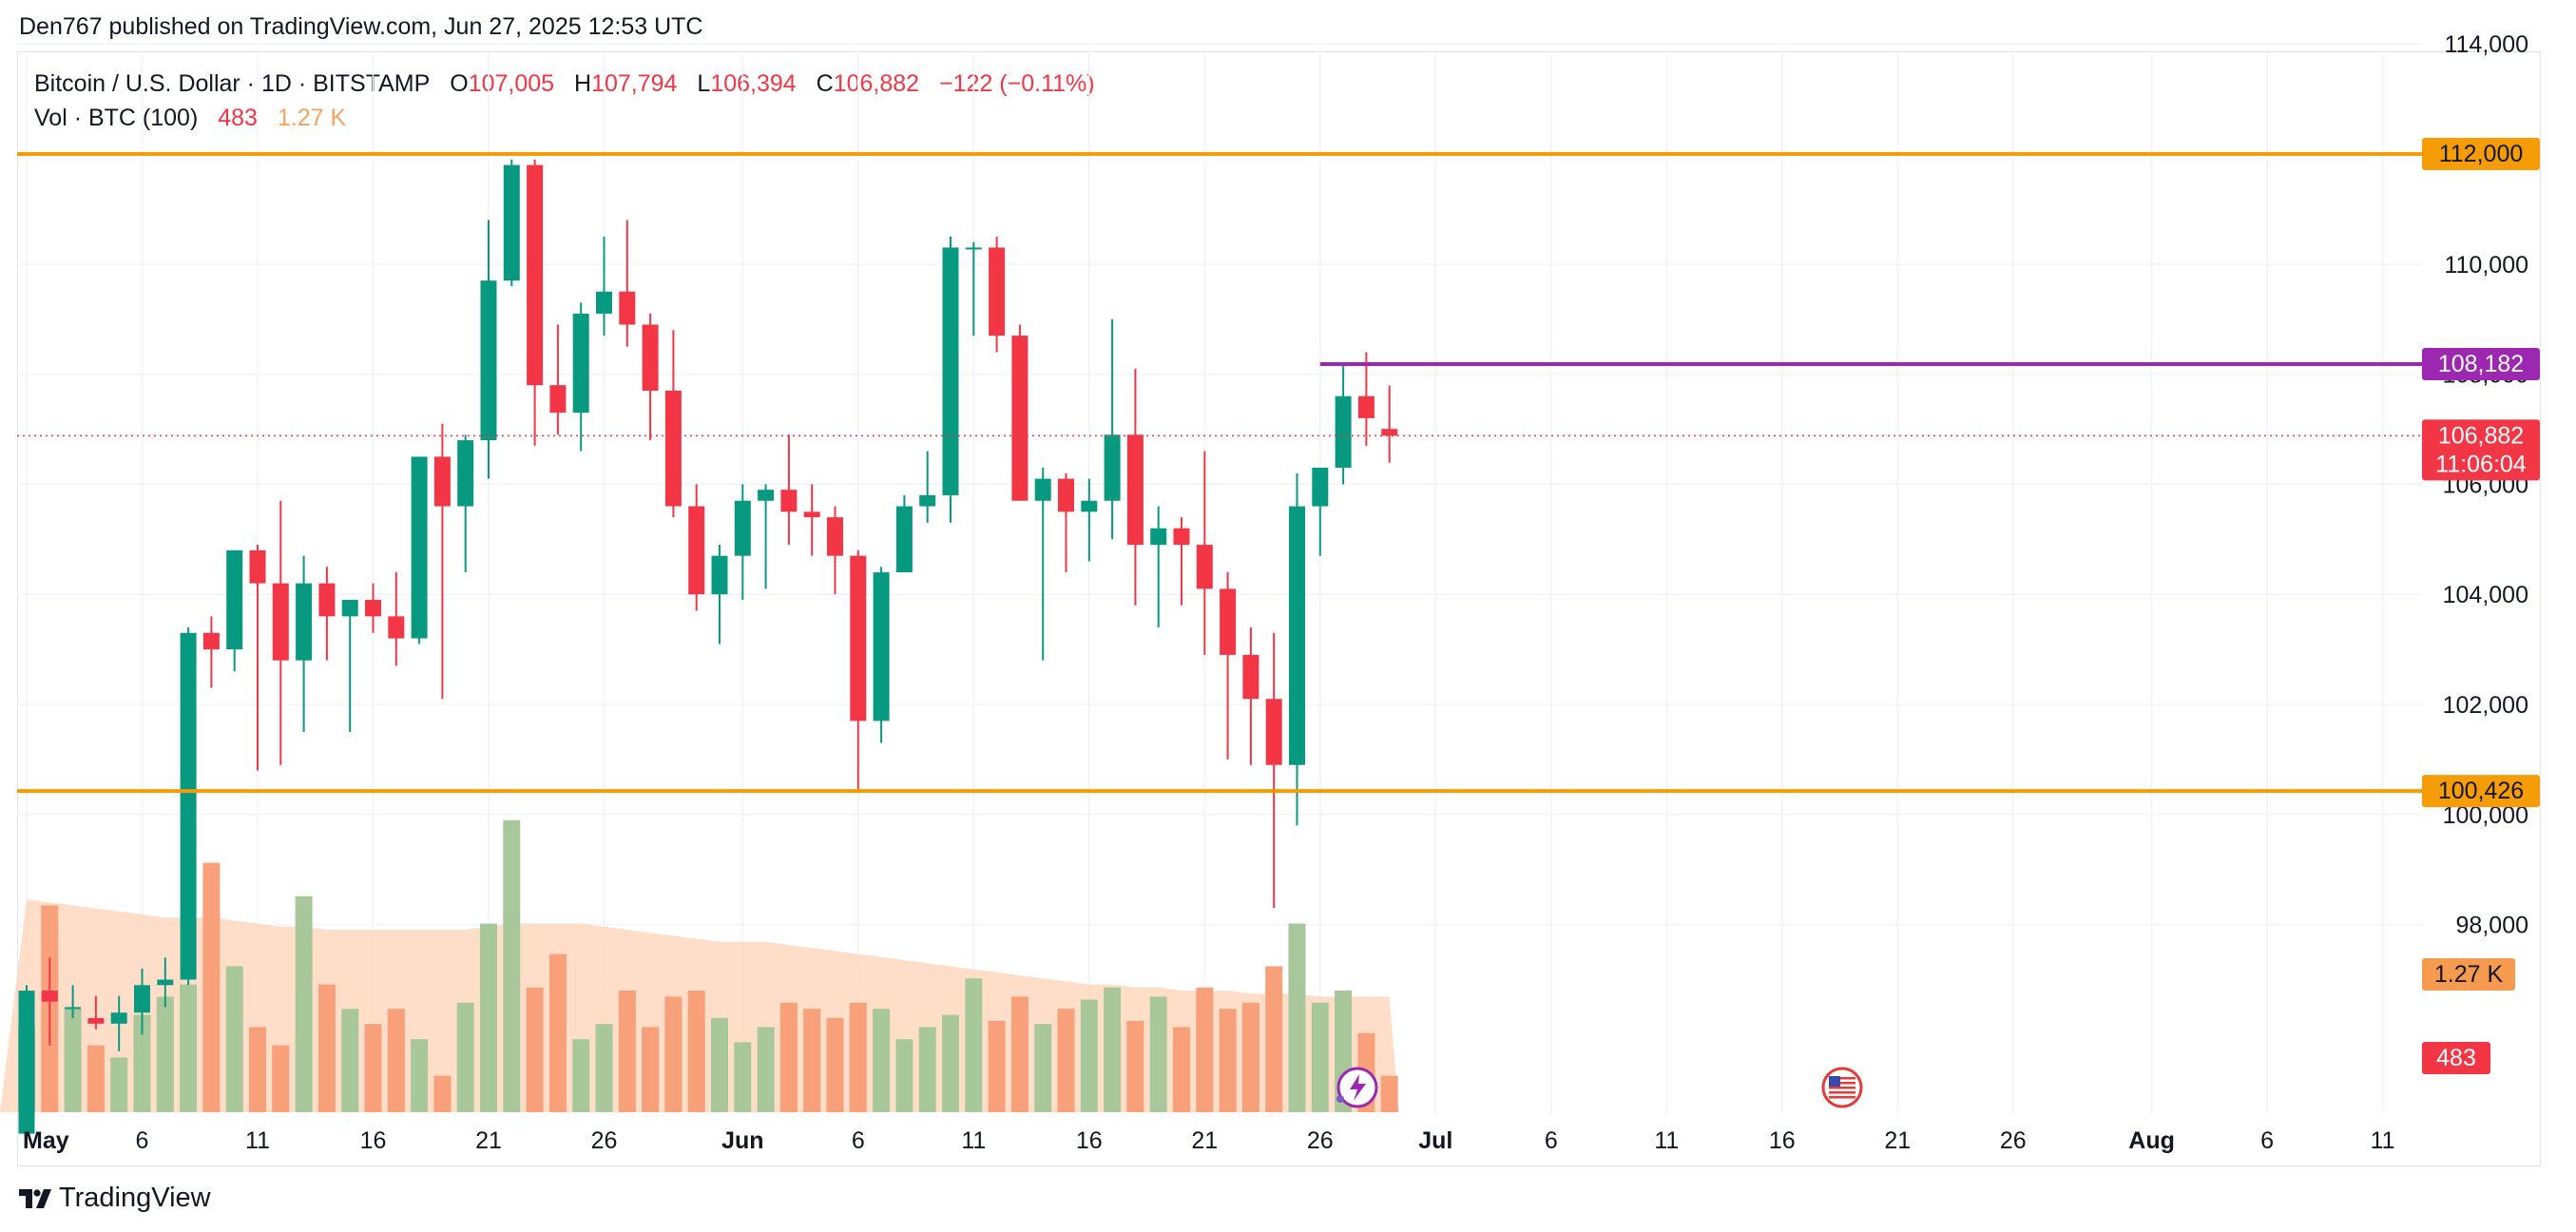  I want to click on last-price-label-bg, so click(2481, 450).